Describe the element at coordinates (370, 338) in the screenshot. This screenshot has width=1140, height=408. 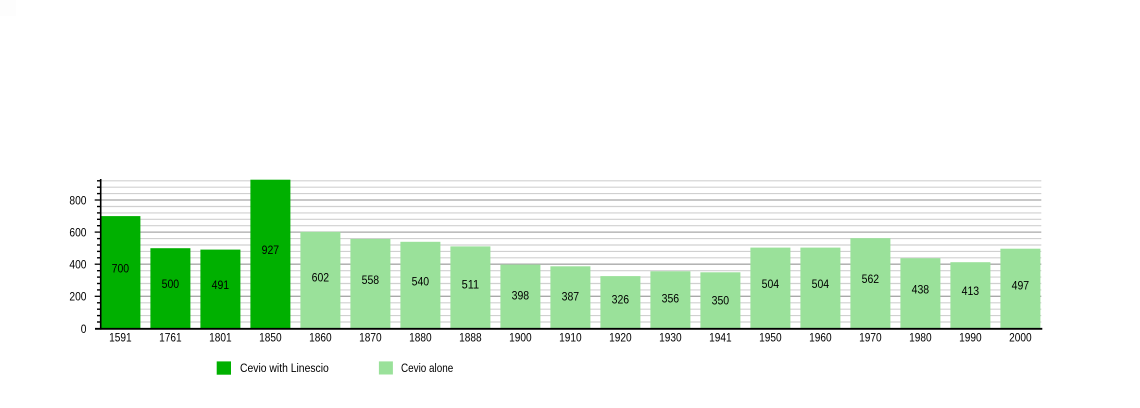
I see `svg-text: 1870` at that location.